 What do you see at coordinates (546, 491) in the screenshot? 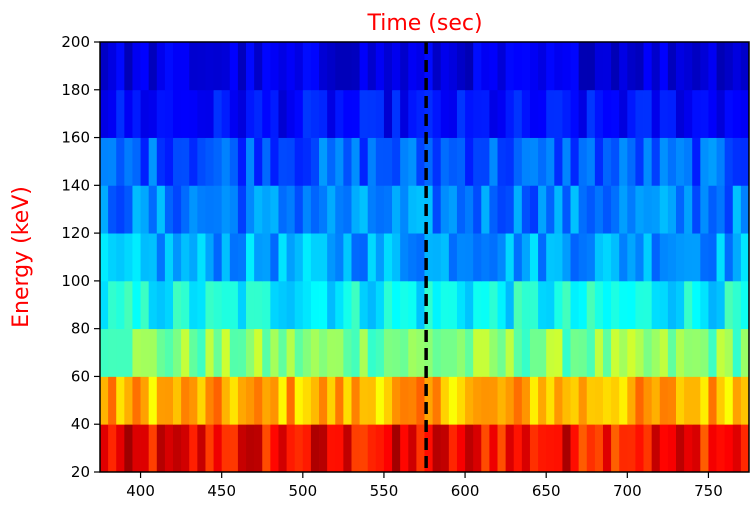
I see `x-tick-label: 650` at bounding box center [546, 491].